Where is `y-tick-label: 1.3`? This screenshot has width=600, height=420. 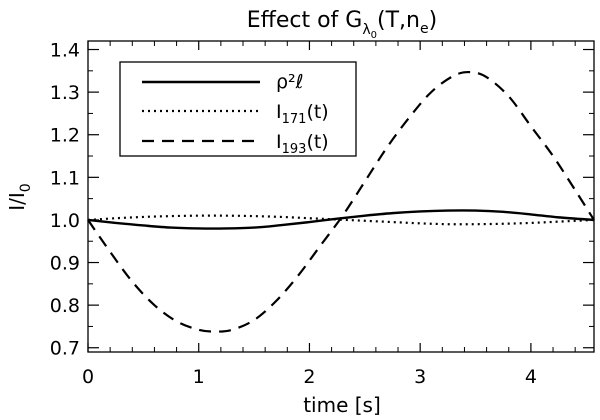 y-tick-label: 1.3 is located at coordinates (65, 93).